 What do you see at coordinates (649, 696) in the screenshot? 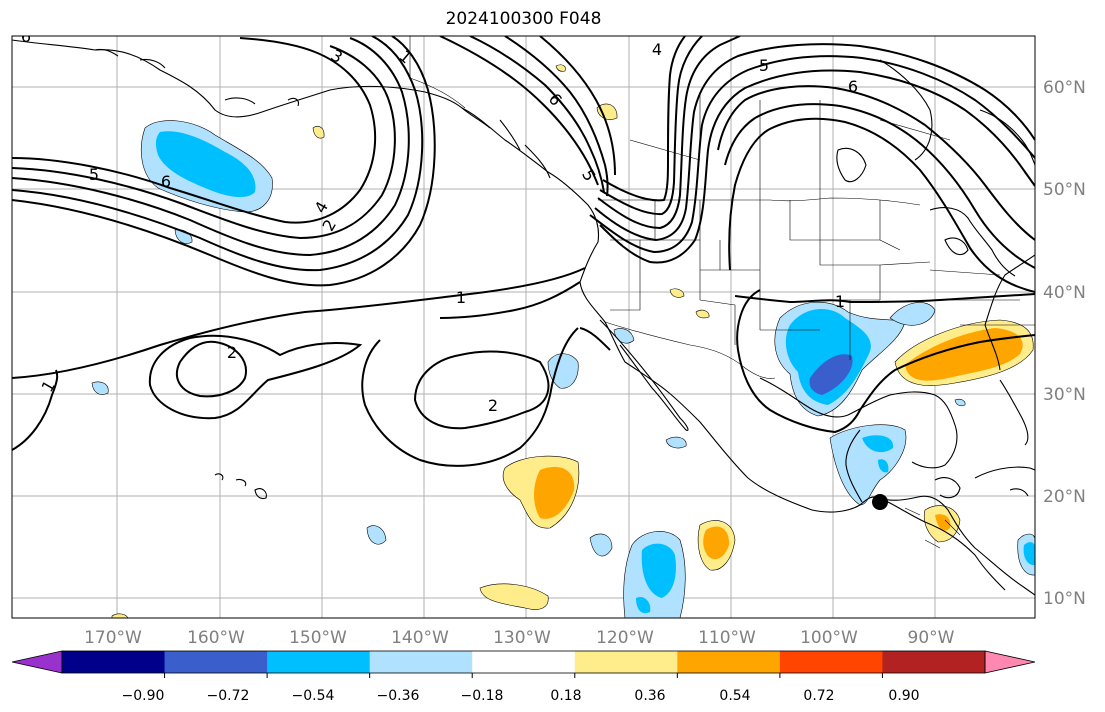
I see `colorbar-tick-label: 0.36` at bounding box center [649, 696].